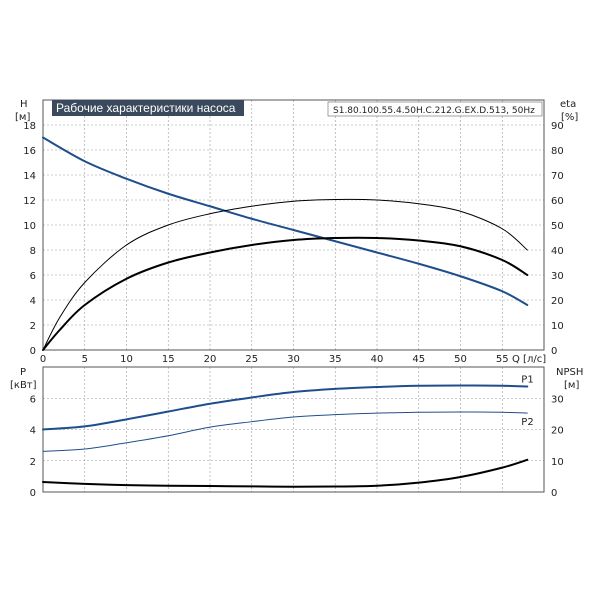 This screenshot has height=600, width=600. Describe the element at coordinates (23, 385) in the screenshot. I see `p-label-line2: [кВт]` at that location.